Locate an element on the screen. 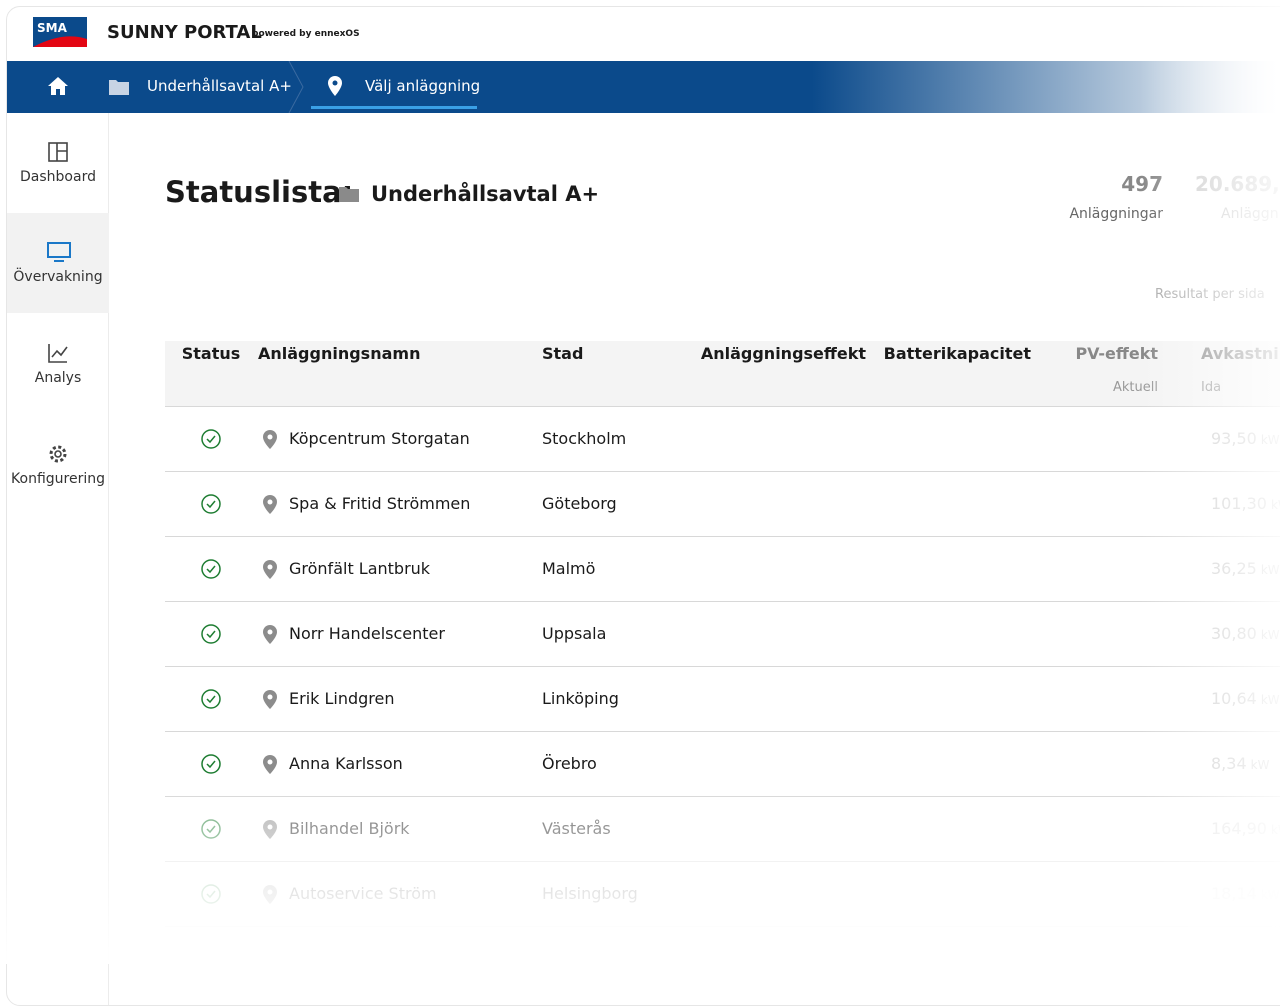  city: Örebro is located at coordinates (569, 763).